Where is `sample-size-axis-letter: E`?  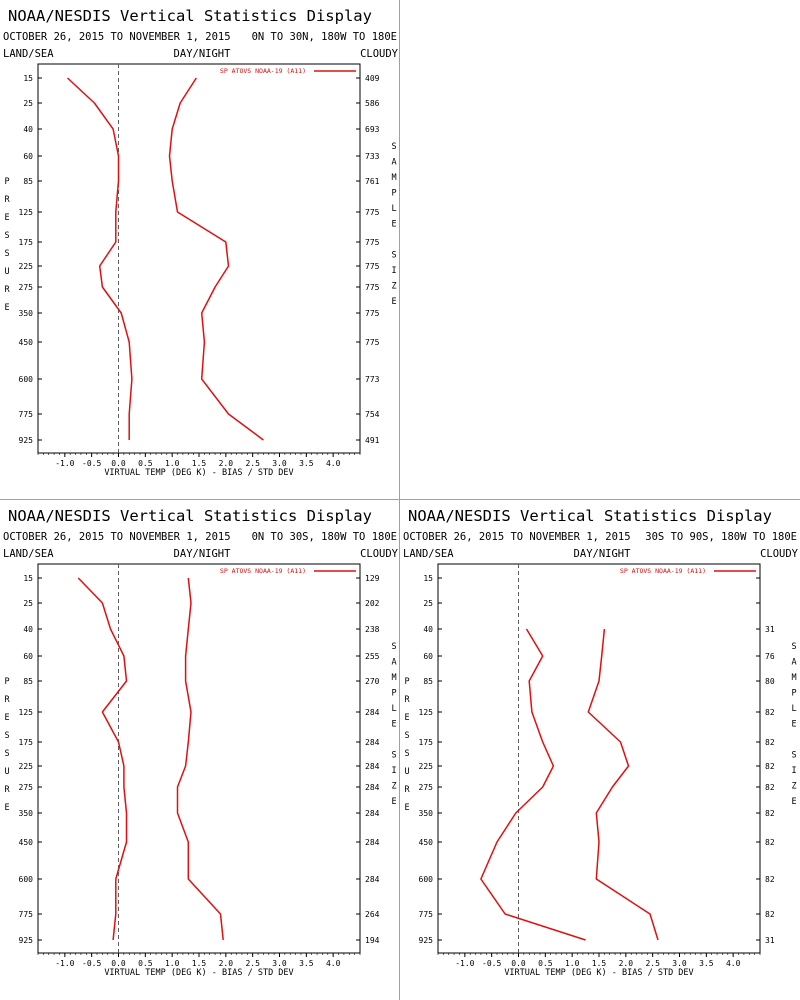
sample-size-axis-letter: E is located at coordinates (793, 725).